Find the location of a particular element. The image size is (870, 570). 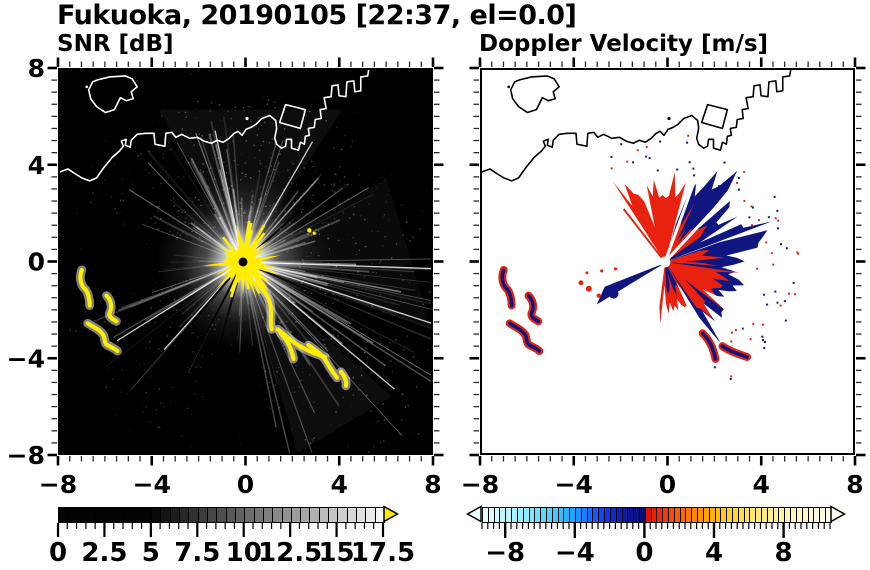

velocity-colorbar-label: −8 is located at coordinates (505, 553).